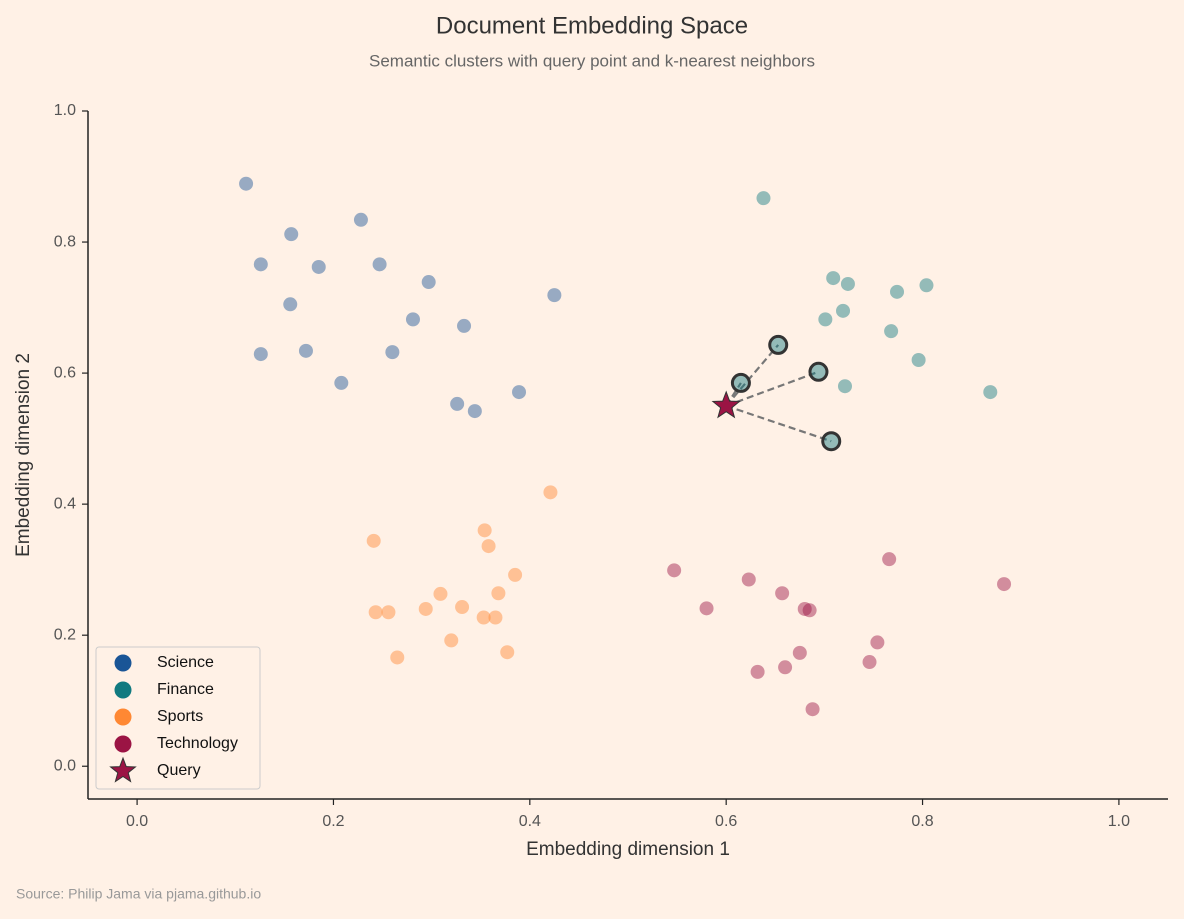 This screenshot has width=1184, height=919. I want to click on query-point, so click(726, 404).